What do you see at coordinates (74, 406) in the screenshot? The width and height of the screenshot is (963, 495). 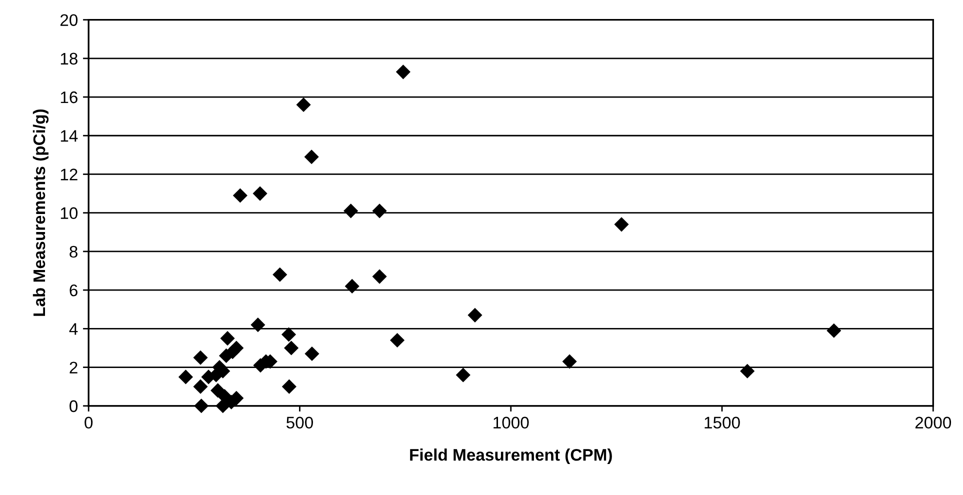 I see `y-tick-label: 0` at bounding box center [74, 406].